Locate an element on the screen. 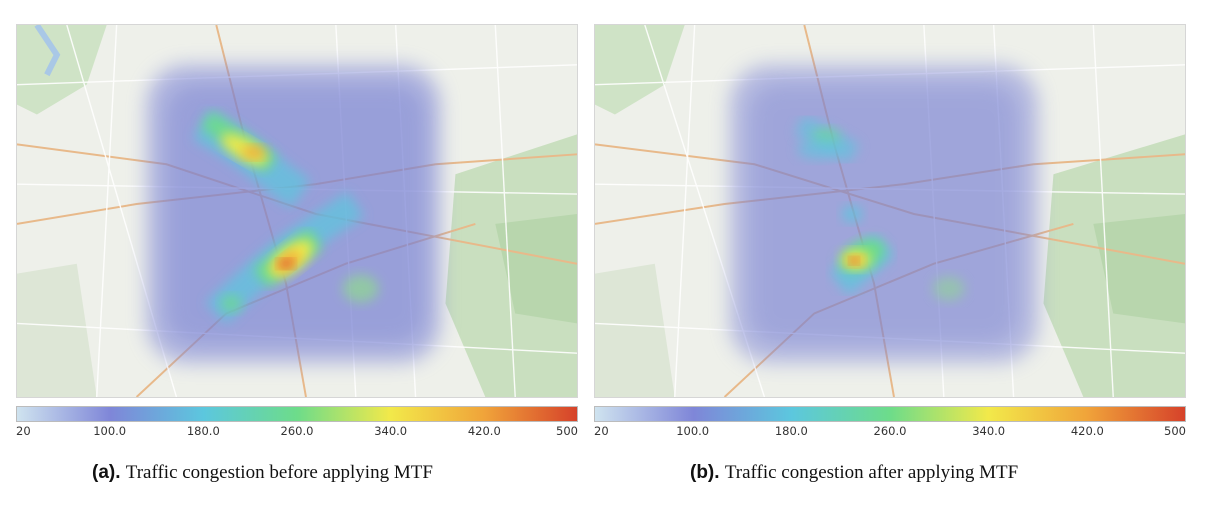 Image resolution: width=1212 pixels, height=508 pixels. caption-before-label: (a). is located at coordinates (106, 472).